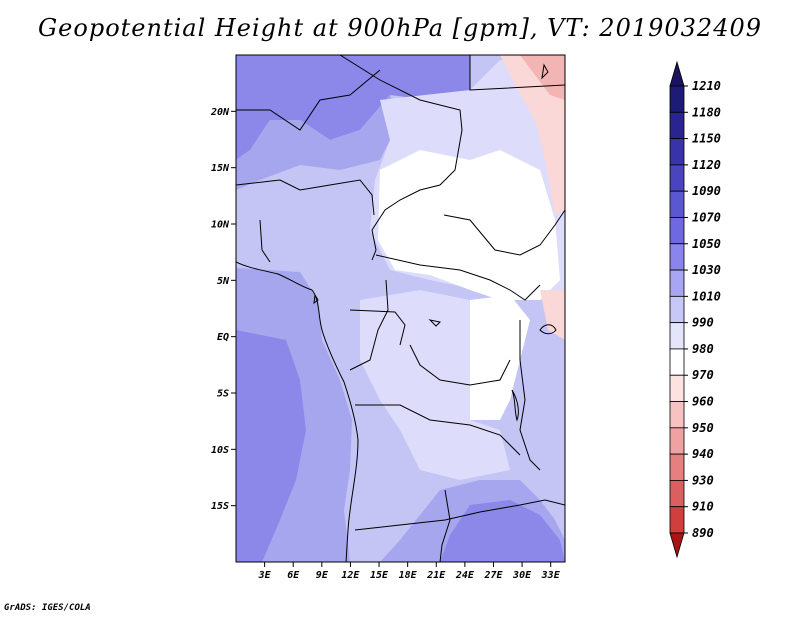  I want to click on colorbar-label: 1010, so click(706, 296).